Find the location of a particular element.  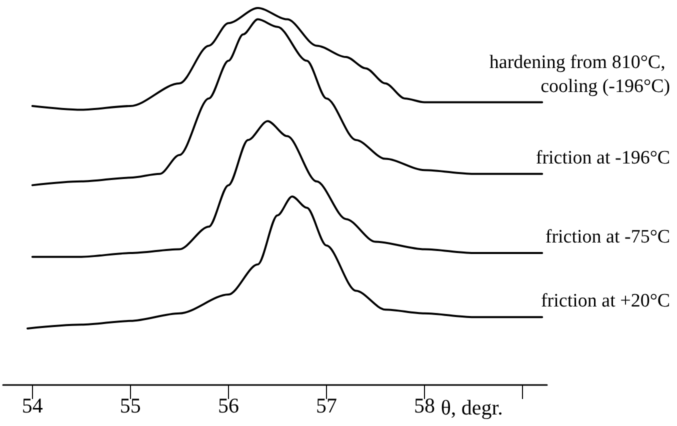

series-label: hardening from 810°C, cooling (-196°C) is located at coordinates (579, 74).